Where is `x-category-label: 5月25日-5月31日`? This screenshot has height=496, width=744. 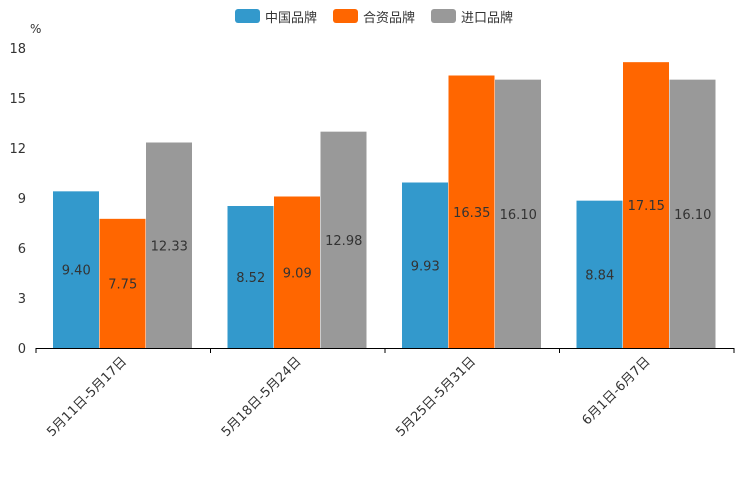
x-category-label: 5月25日-5月31日 is located at coordinates (436, 397).